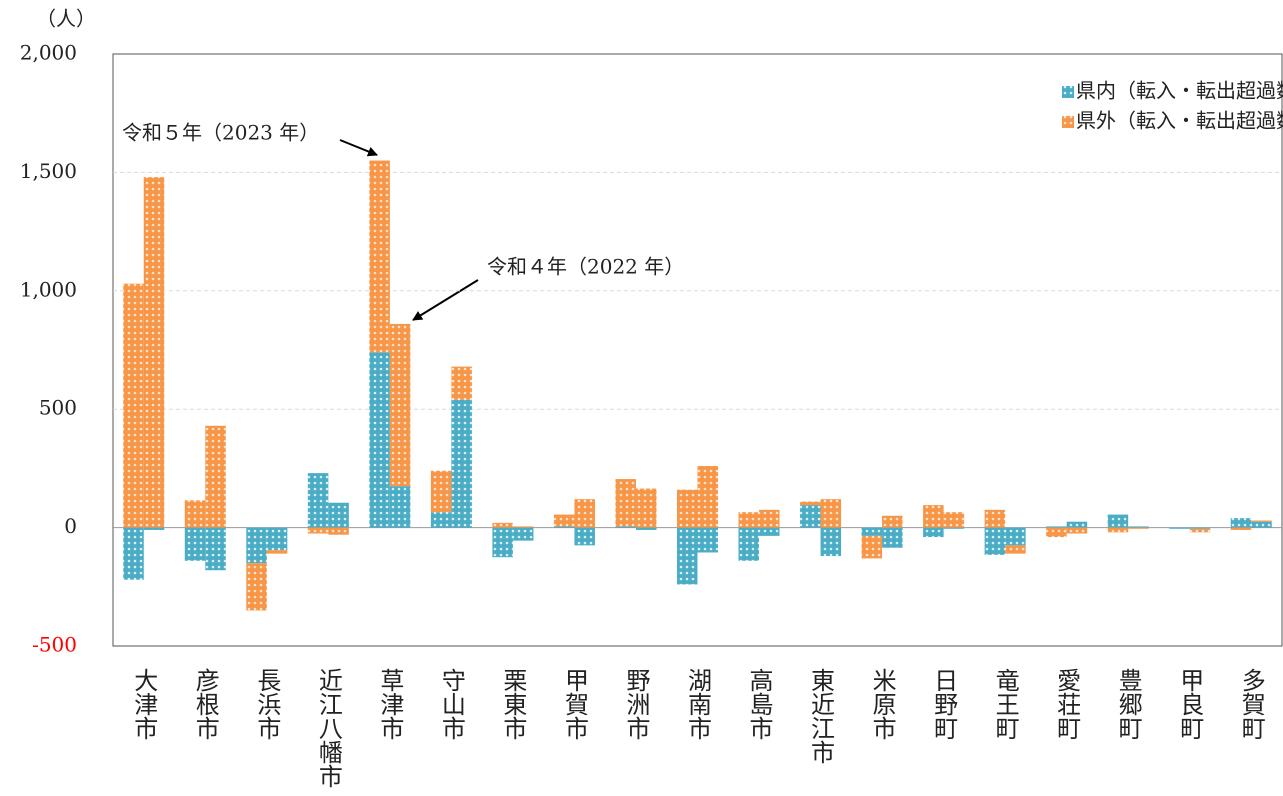 This screenshot has width=1283, height=796. Describe the element at coordinates (585, 267) in the screenshot. I see `annotation: 令和４年（2022 年）` at that location.